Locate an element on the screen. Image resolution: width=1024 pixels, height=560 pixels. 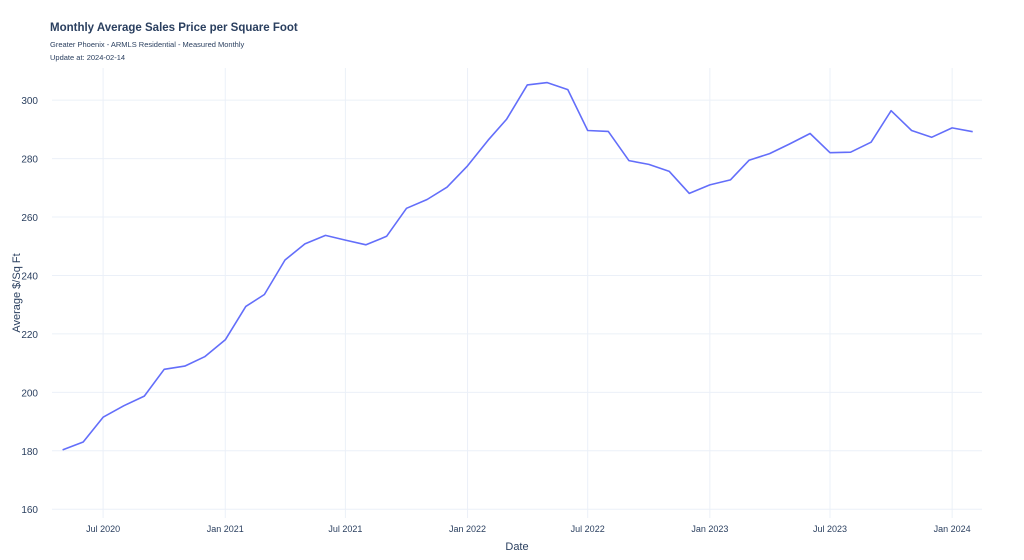
y-tick-label: 200 is located at coordinates (29, 393).